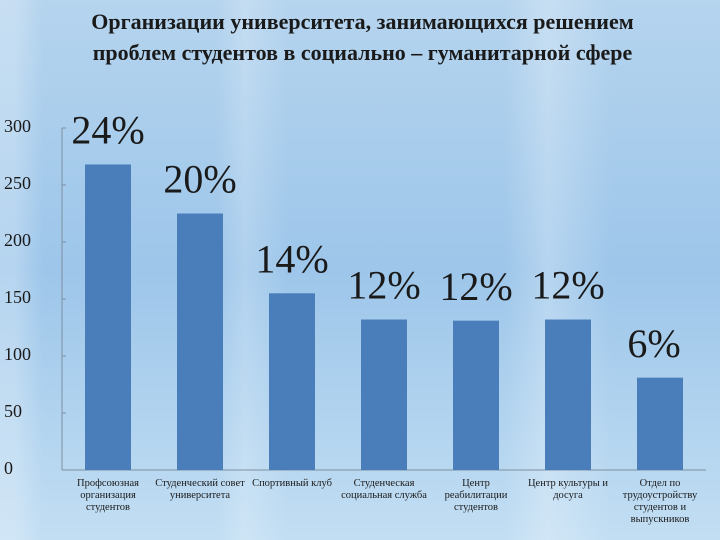  Describe the element at coordinates (17, 297) in the screenshot. I see `y-tick-label: 150` at that location.